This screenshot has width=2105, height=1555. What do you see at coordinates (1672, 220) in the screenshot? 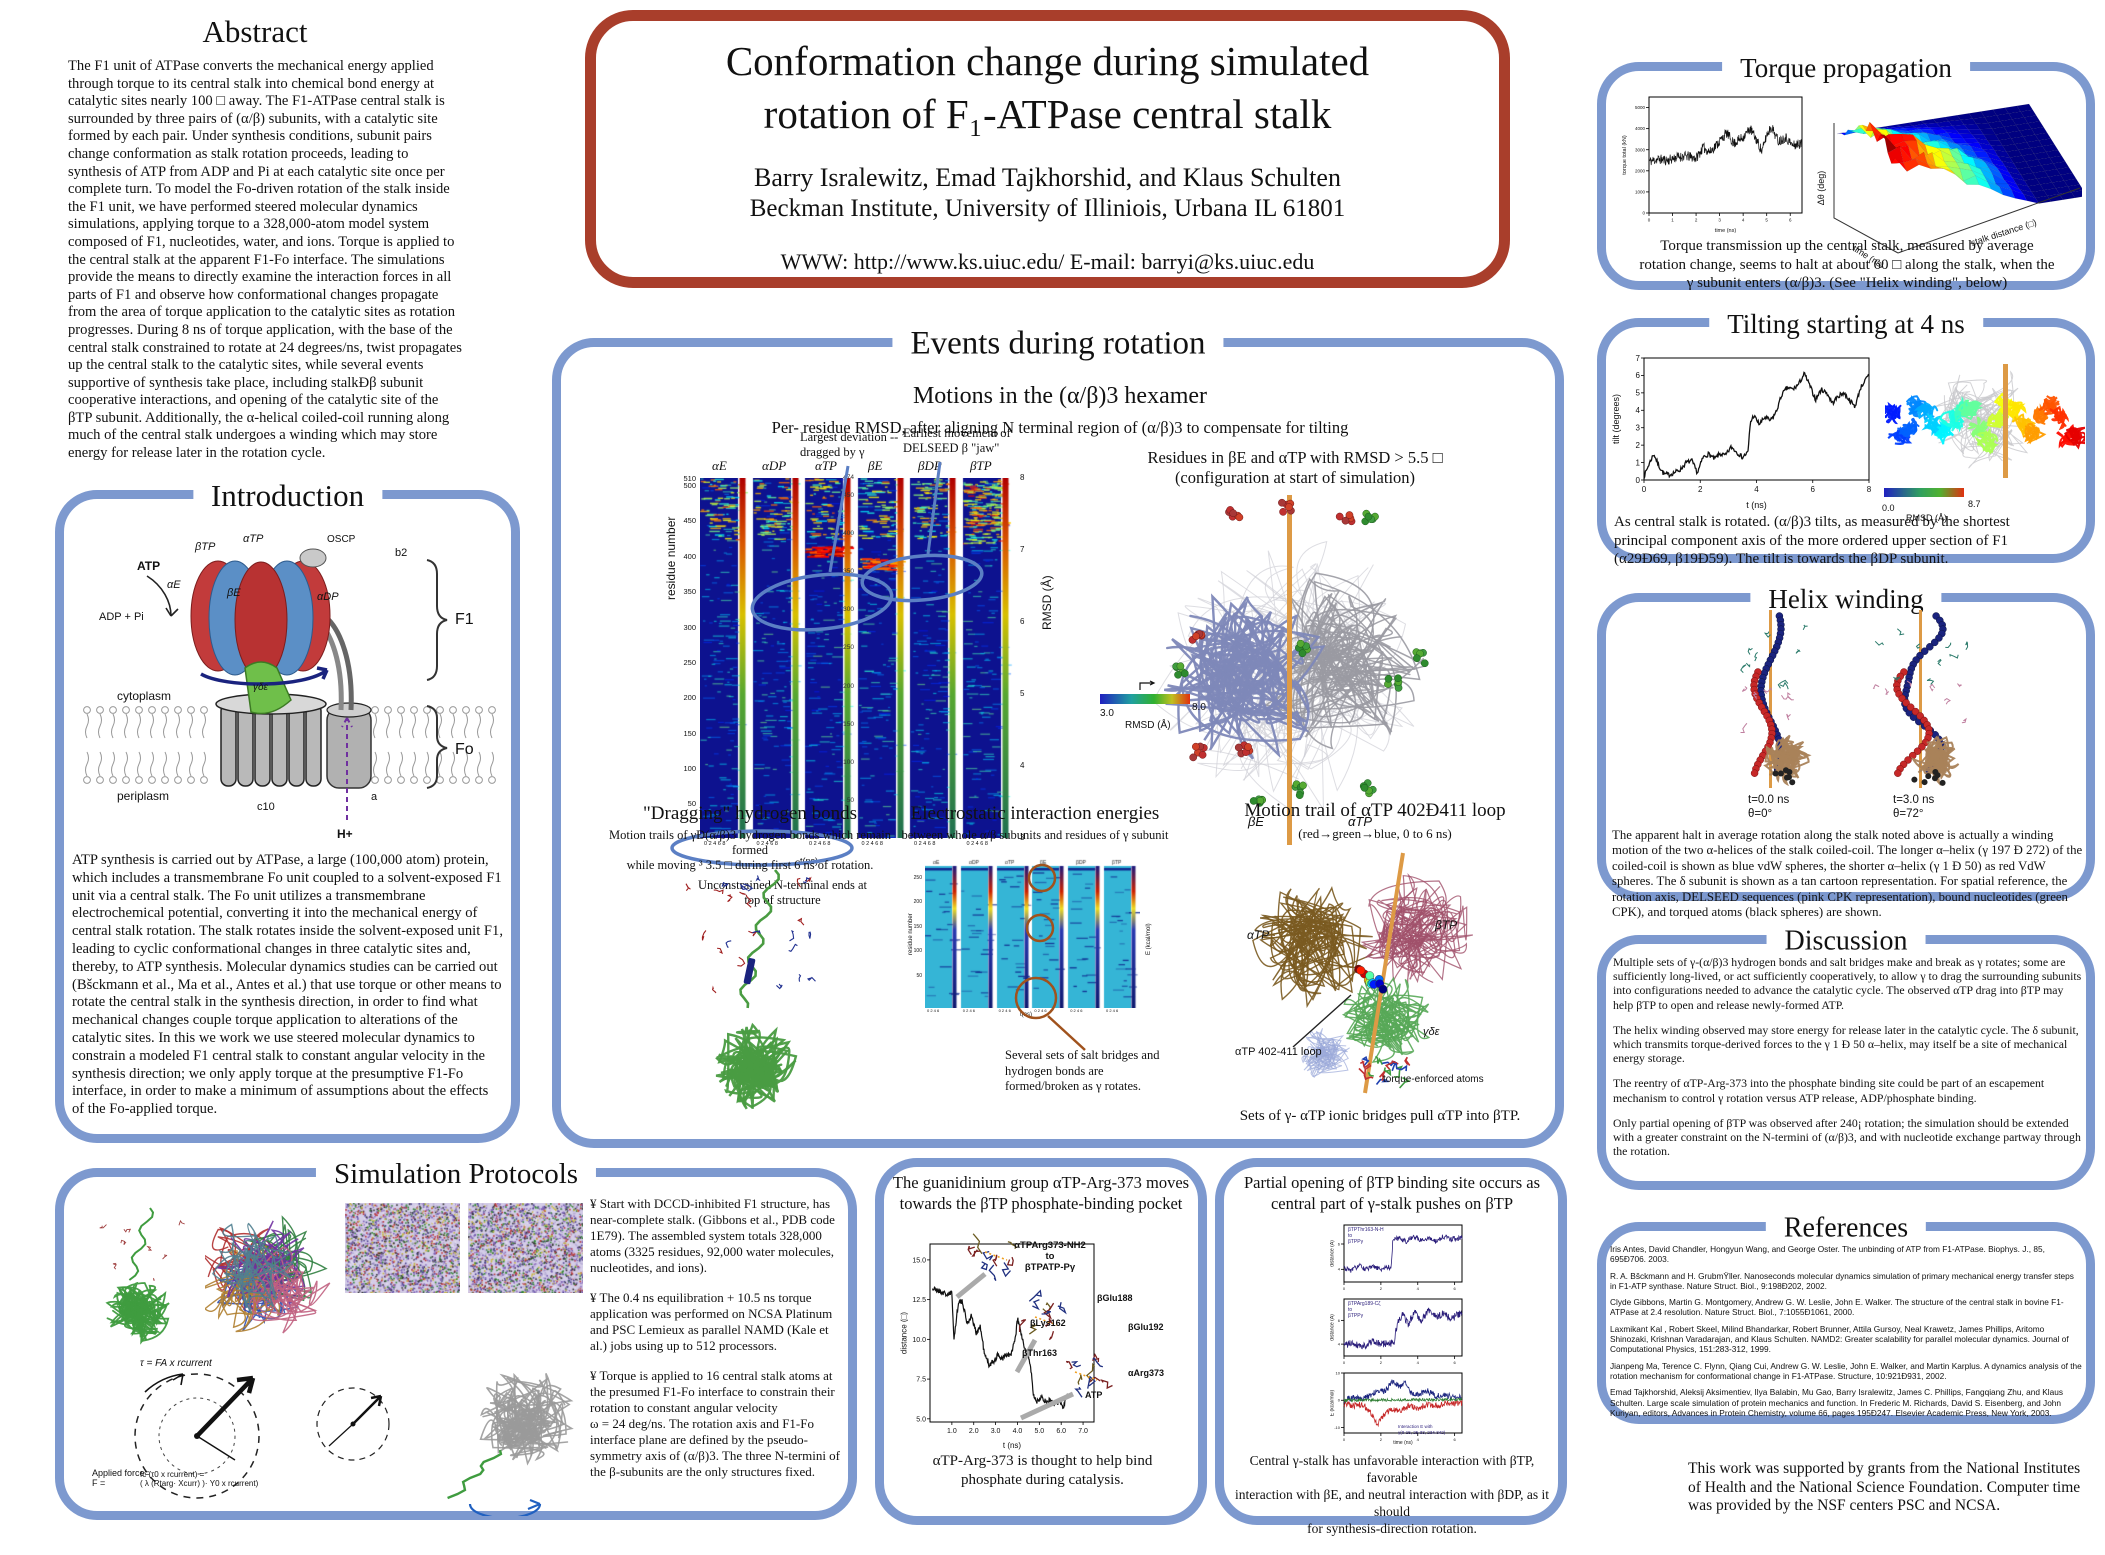
I see `svg-text: 1` at bounding box center [1672, 220].